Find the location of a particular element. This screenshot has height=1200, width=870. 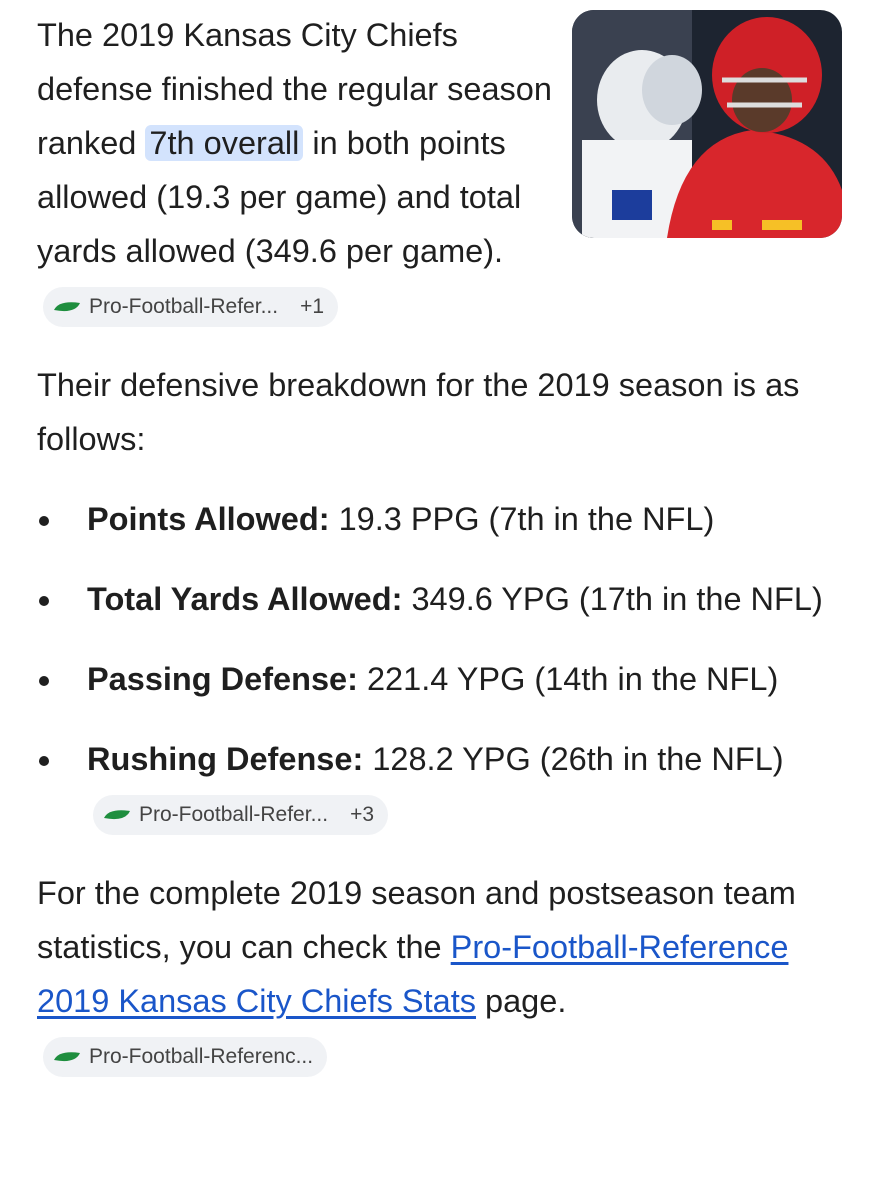

item-text: 349.6 YPG (17th in the NFL) is located at coordinates (612, 599).